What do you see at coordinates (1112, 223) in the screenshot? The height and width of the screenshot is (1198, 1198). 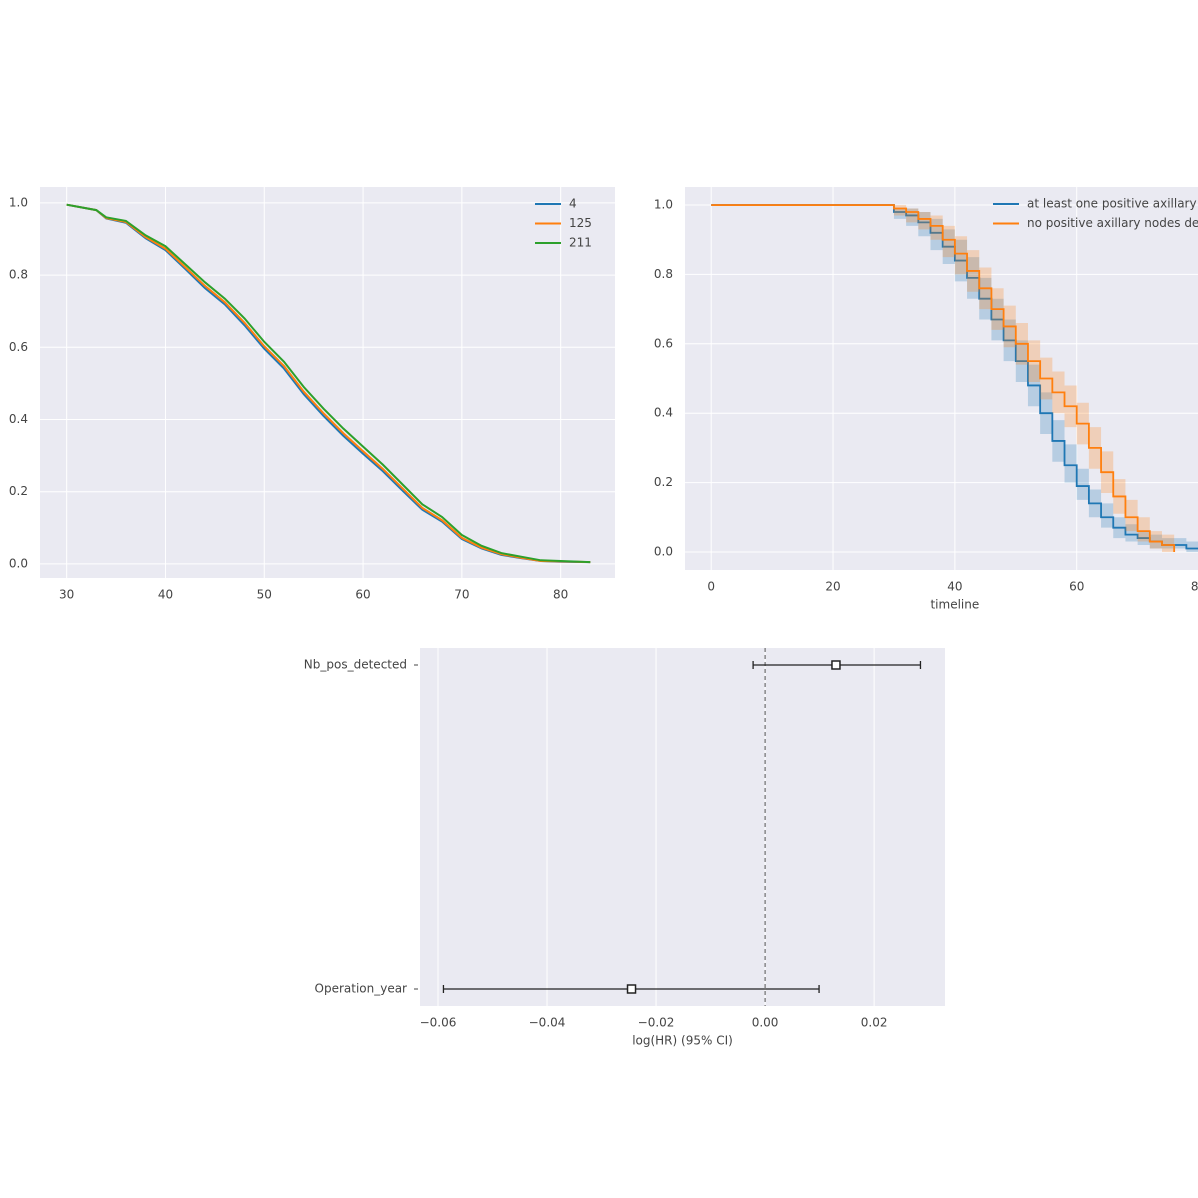 I see `legend-label: no positive axillary nodes detected` at bounding box center [1112, 223].